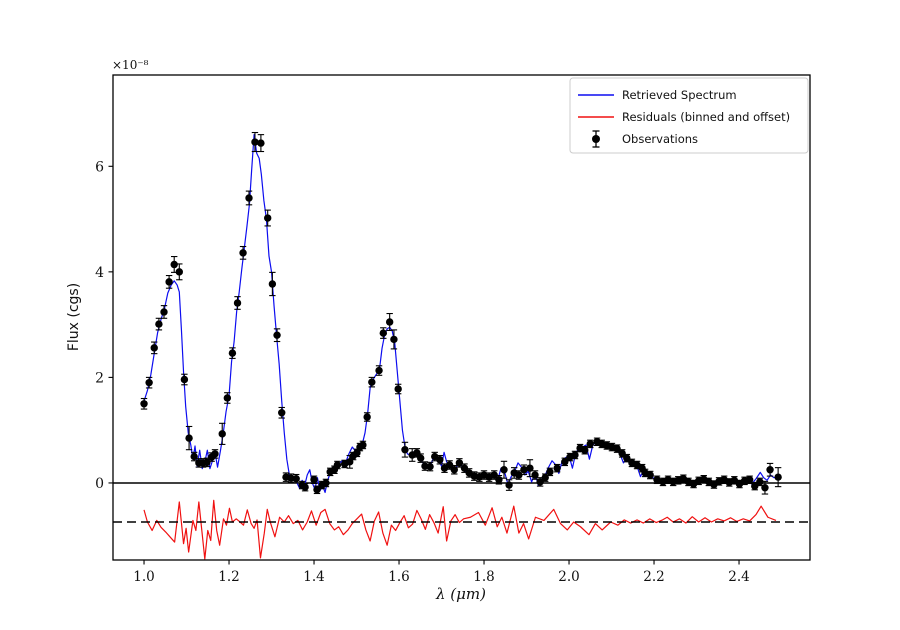 Image resolution: width=900 pixels, height=630 pixels. Describe the element at coordinates (143, 577) in the screenshot. I see `x-tick-label: 1.0` at that location.